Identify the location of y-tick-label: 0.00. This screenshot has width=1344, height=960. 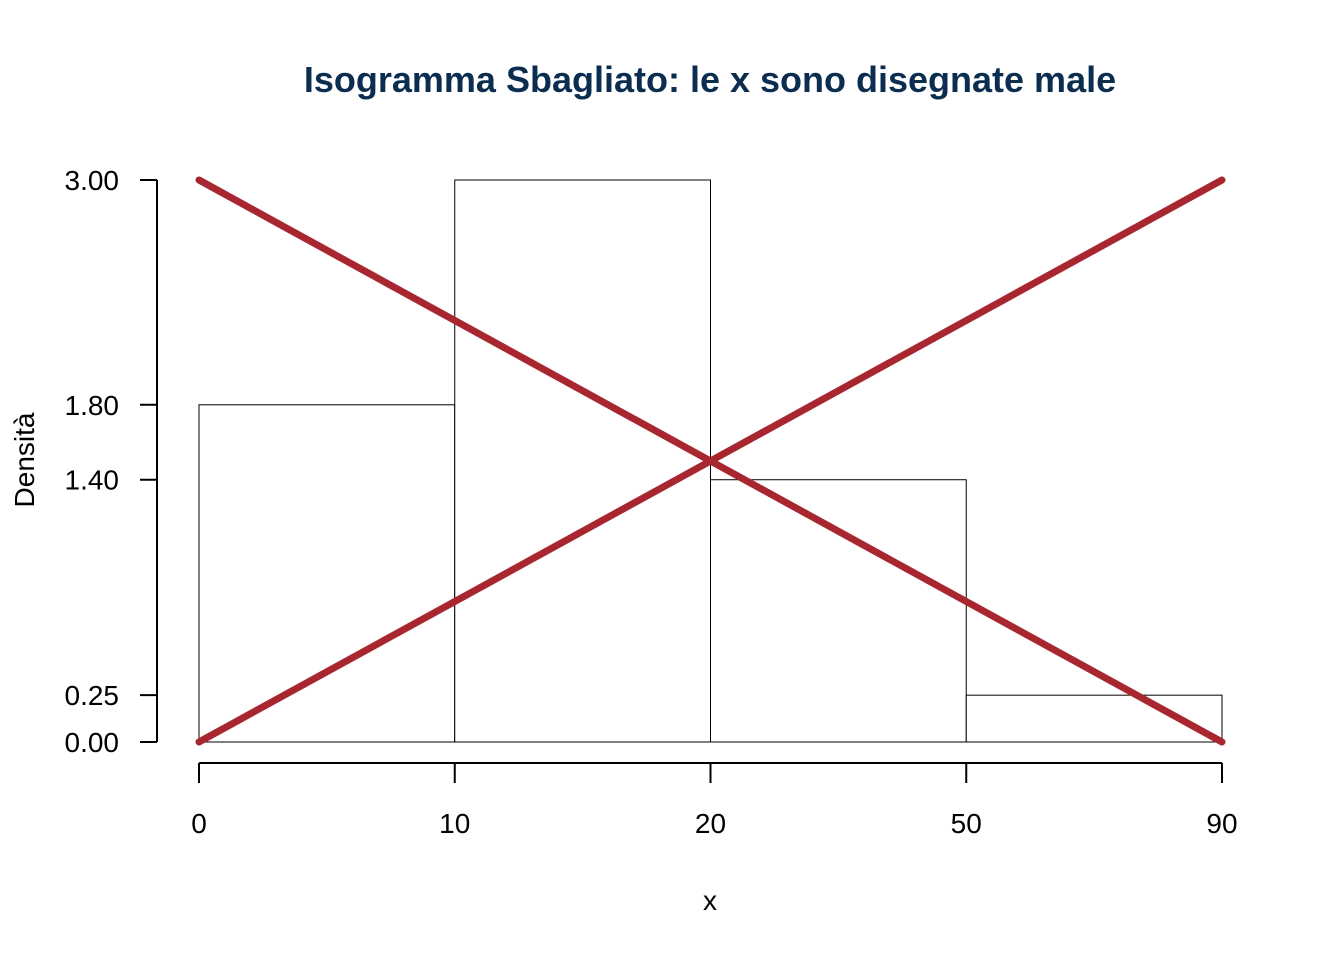
(92, 742).